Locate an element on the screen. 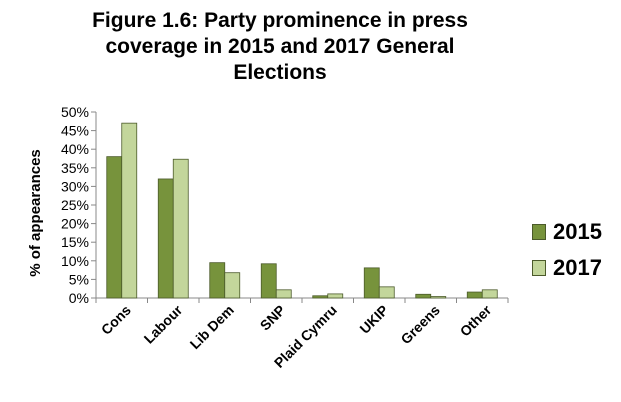  bar-2017-snp is located at coordinates (283, 294).